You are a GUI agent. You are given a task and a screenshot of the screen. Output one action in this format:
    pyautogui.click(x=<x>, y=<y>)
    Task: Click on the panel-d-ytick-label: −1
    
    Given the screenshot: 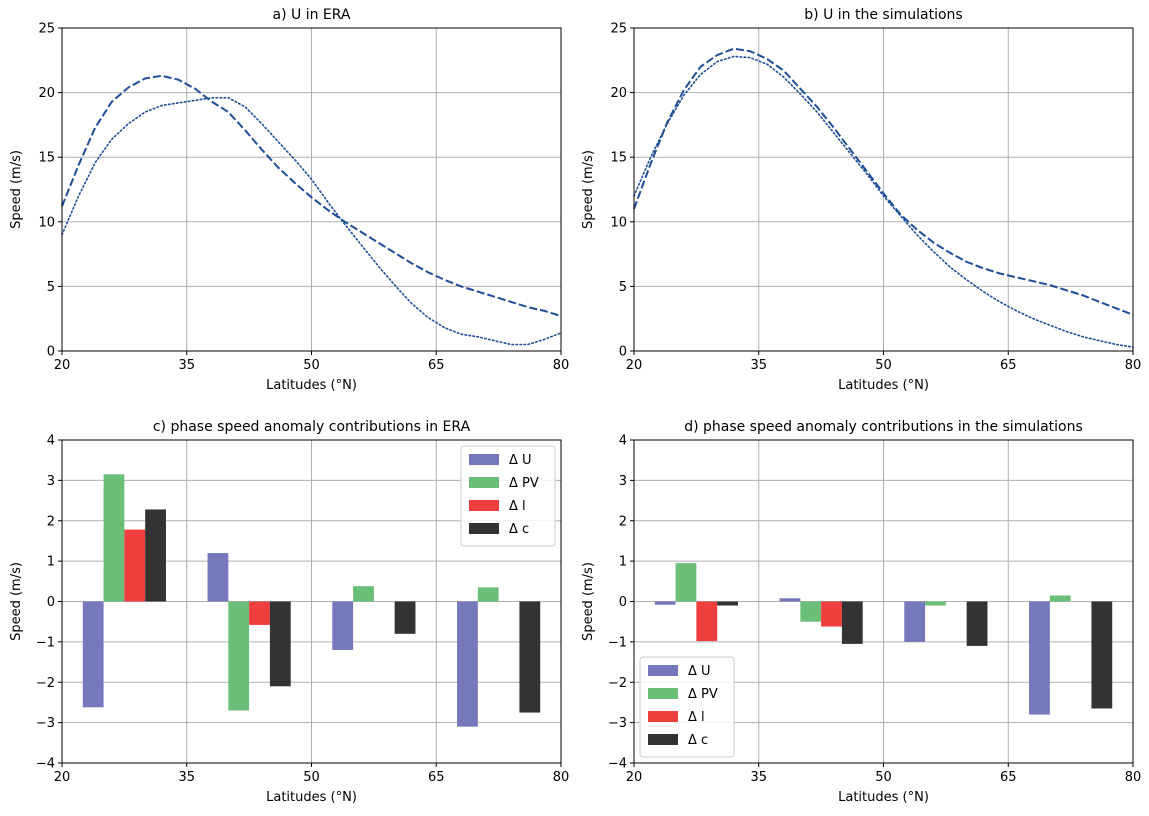 What is the action you would take?
    pyautogui.click(x=617, y=642)
    